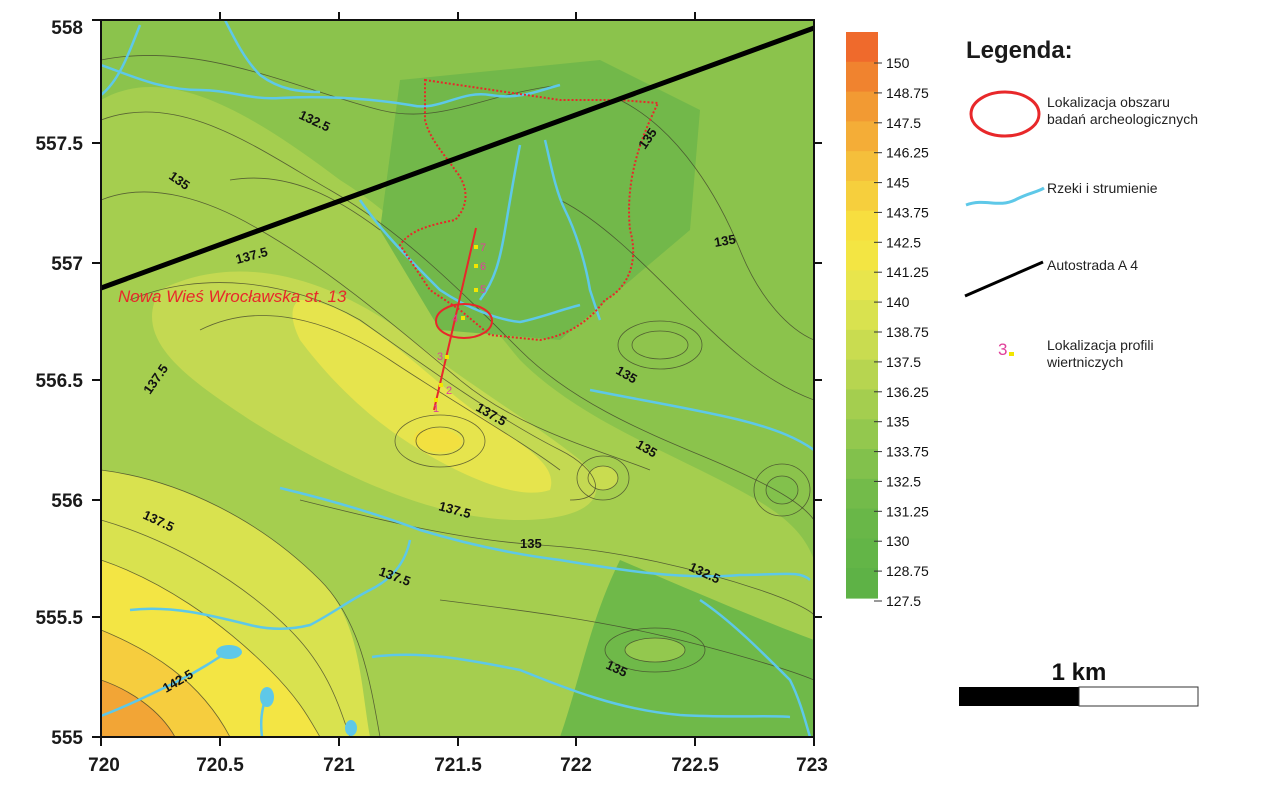 The width and height of the screenshot is (1269, 788). I want to click on color-scale-tick-label: 127.5, so click(903, 601).